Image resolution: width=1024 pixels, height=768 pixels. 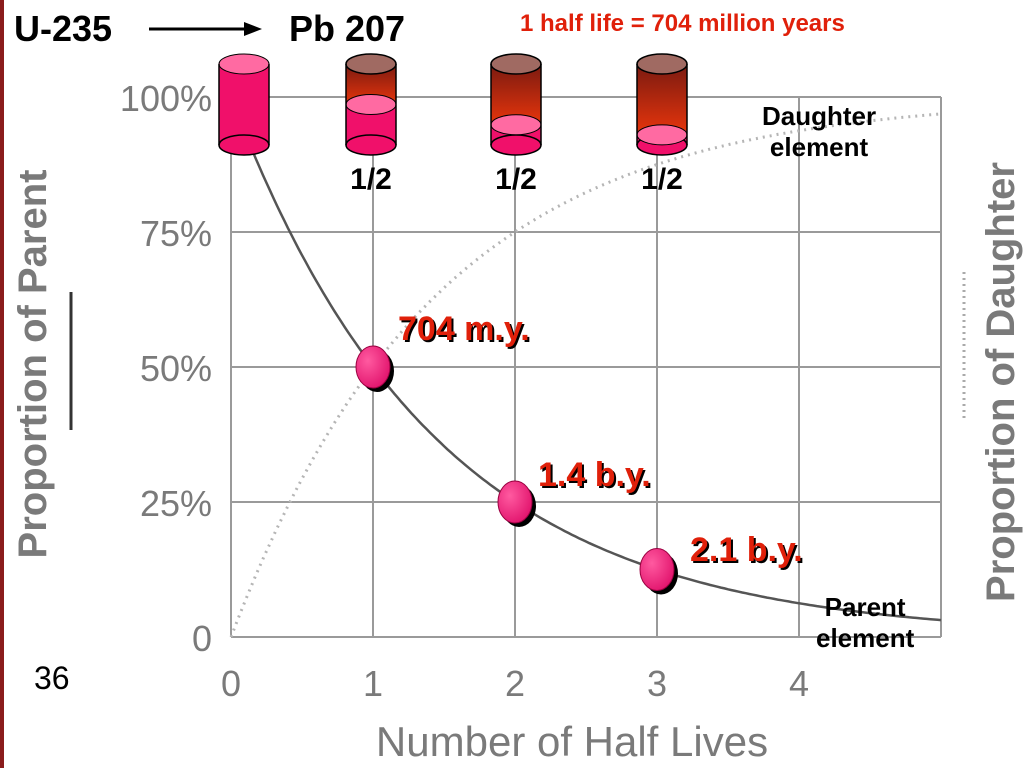 I want to click on y-tick-label: 75%, so click(x=176, y=233).